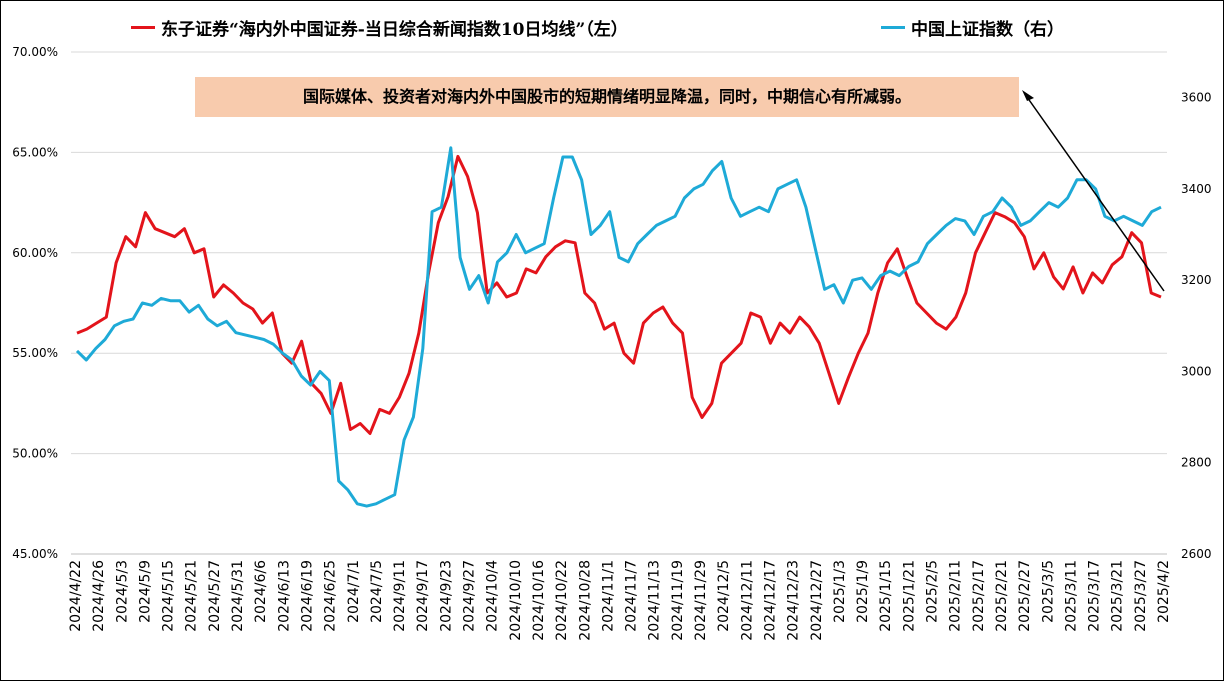  I want to click on x-tick-label: 2024/11/13, so click(655, 600).